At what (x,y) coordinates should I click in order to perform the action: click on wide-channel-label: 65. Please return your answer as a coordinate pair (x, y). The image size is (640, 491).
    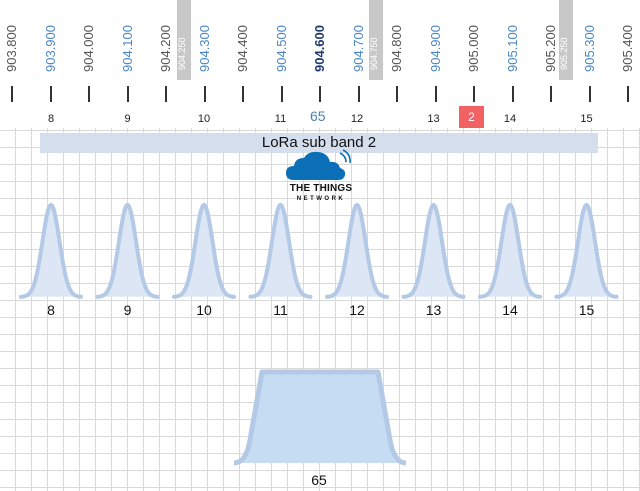
    Looking at the image, I should click on (319, 480).